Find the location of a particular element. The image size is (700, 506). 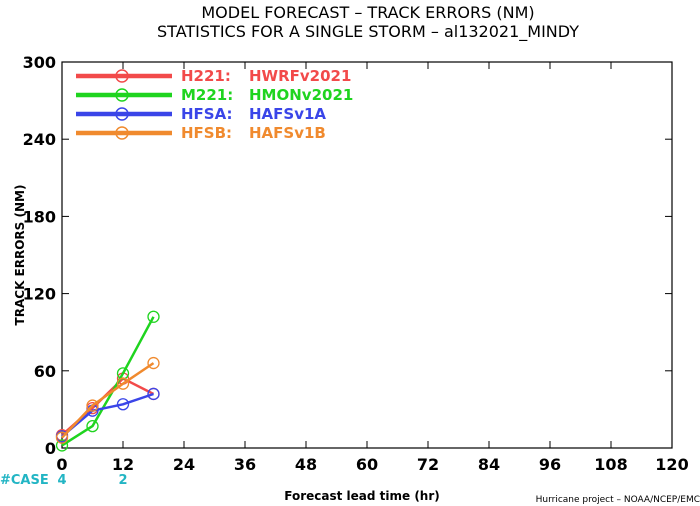

series-hmonv2021 is located at coordinates (107, 381).